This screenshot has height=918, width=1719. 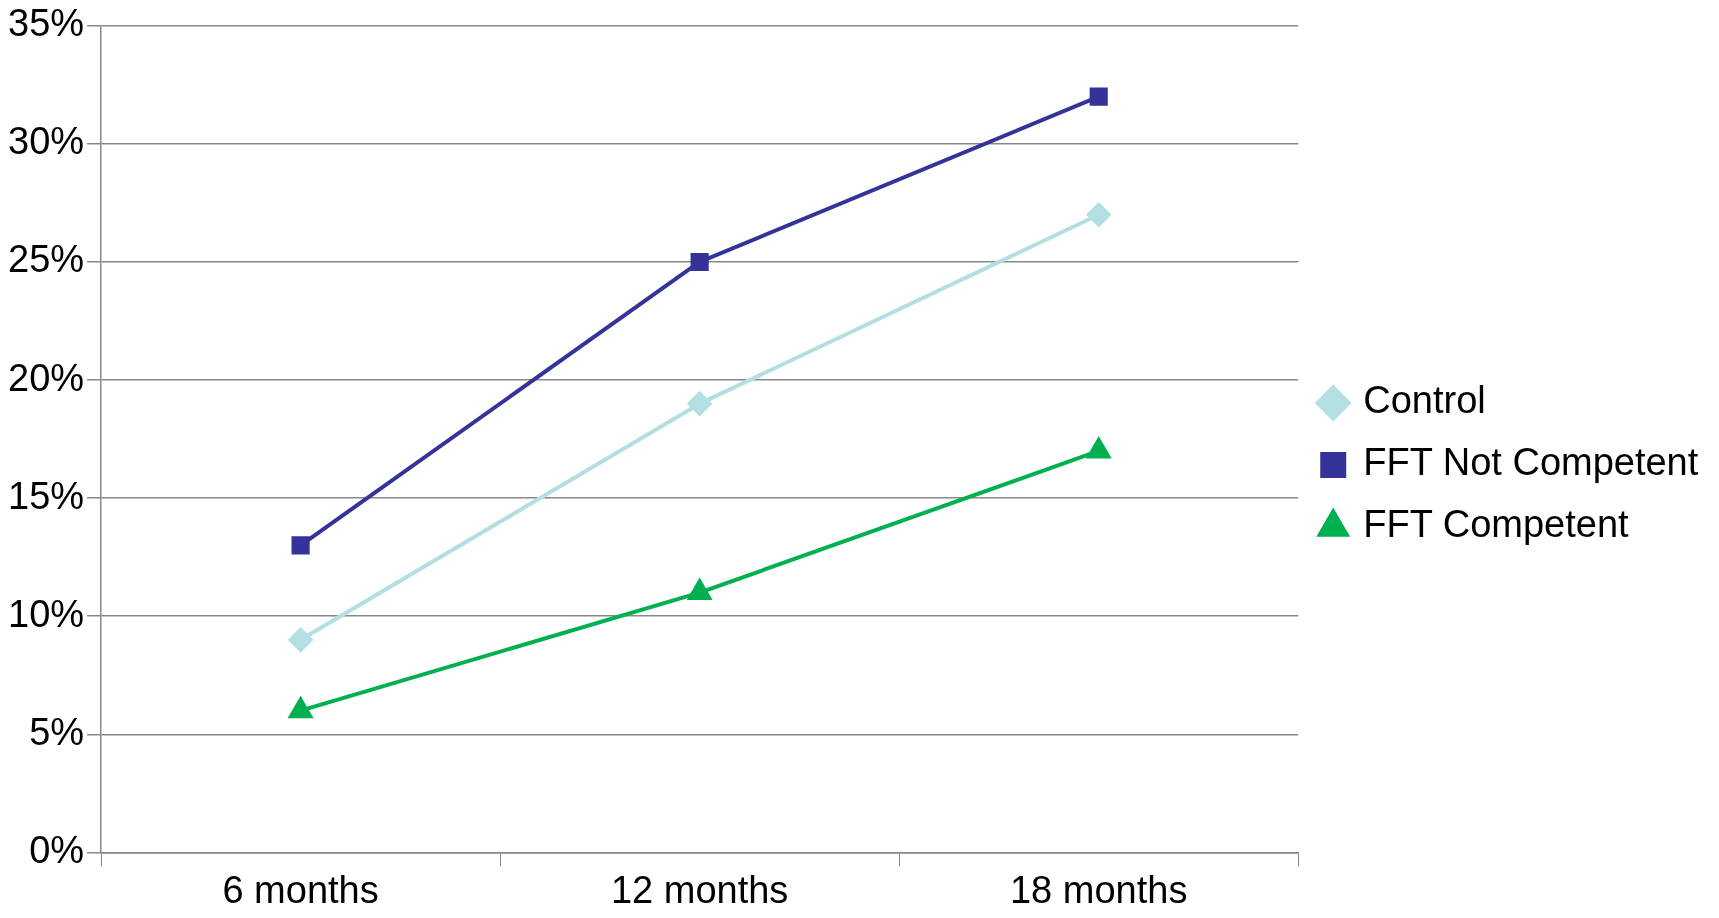 I want to click on x-tick-label: 6 months, so click(x=300, y=889).